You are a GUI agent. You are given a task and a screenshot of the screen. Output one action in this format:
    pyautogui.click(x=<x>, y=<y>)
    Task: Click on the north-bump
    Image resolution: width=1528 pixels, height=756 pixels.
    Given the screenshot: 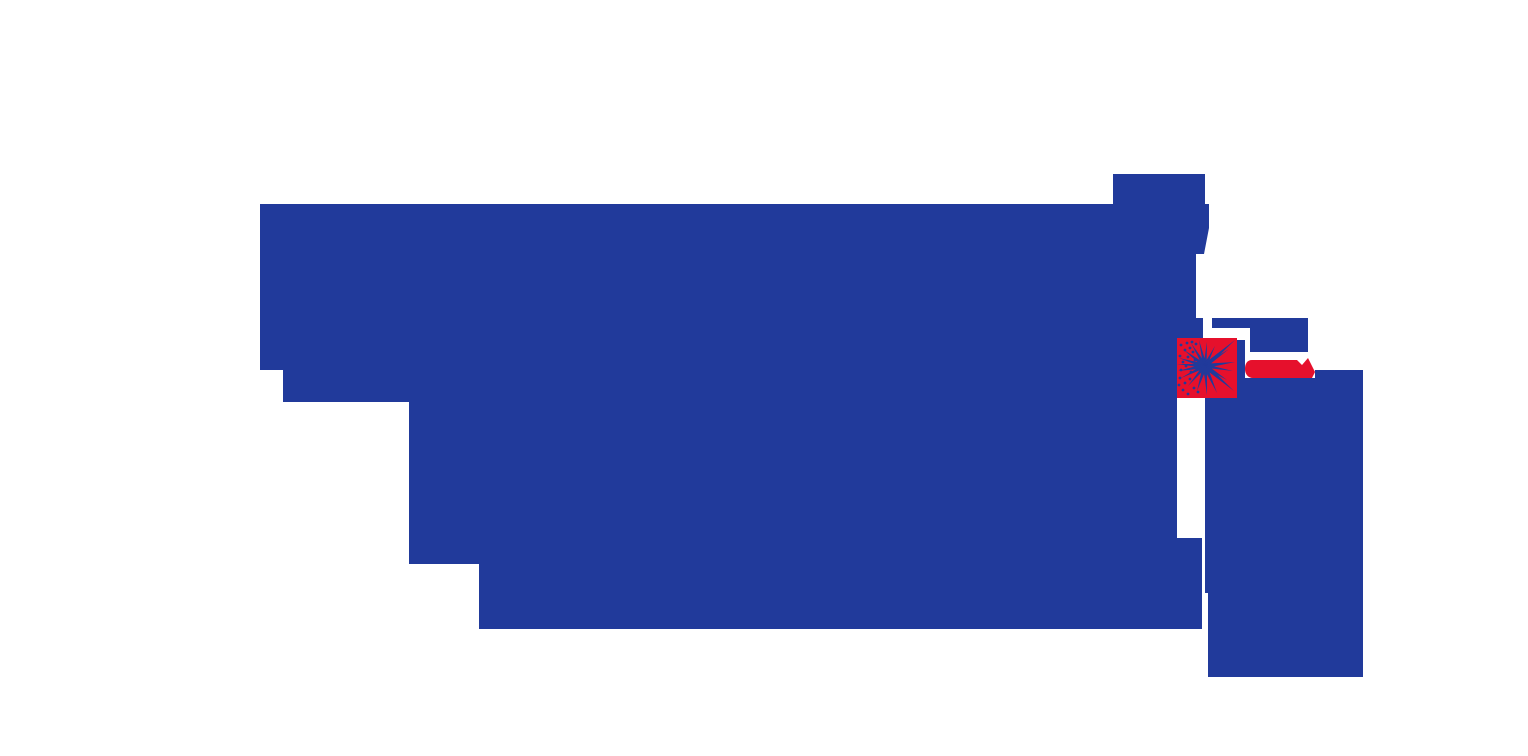 What is the action you would take?
    pyautogui.click(x=1159, y=190)
    